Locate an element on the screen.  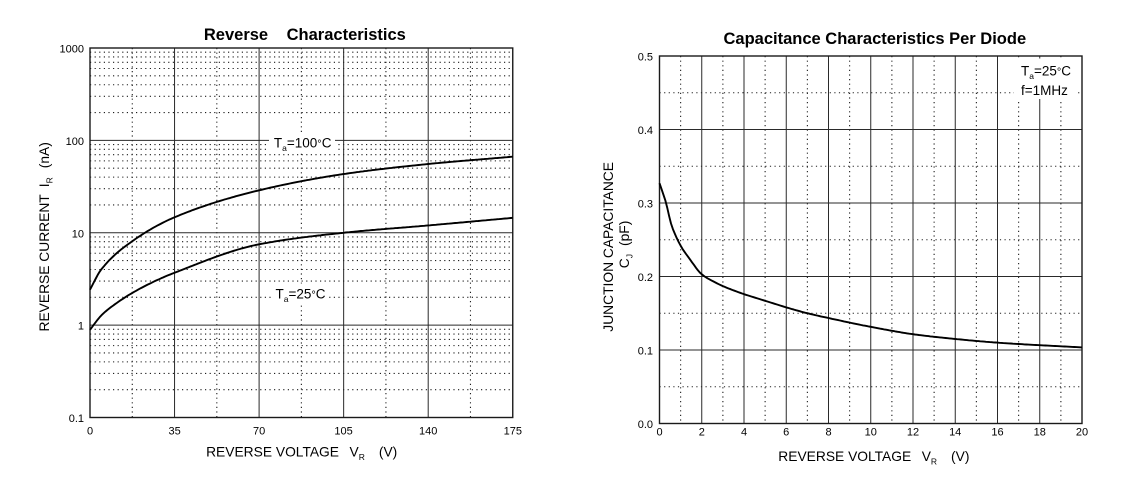
svg-text: 18 is located at coordinates (1040, 433).